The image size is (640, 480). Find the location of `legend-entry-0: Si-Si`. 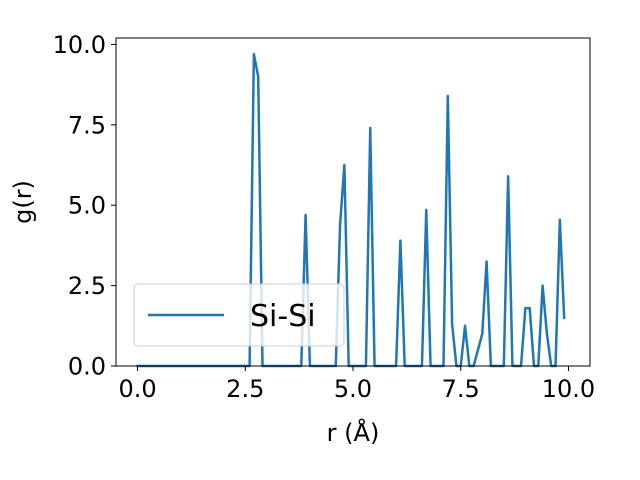

legend-entry-0: Si-Si is located at coordinates (283, 316).